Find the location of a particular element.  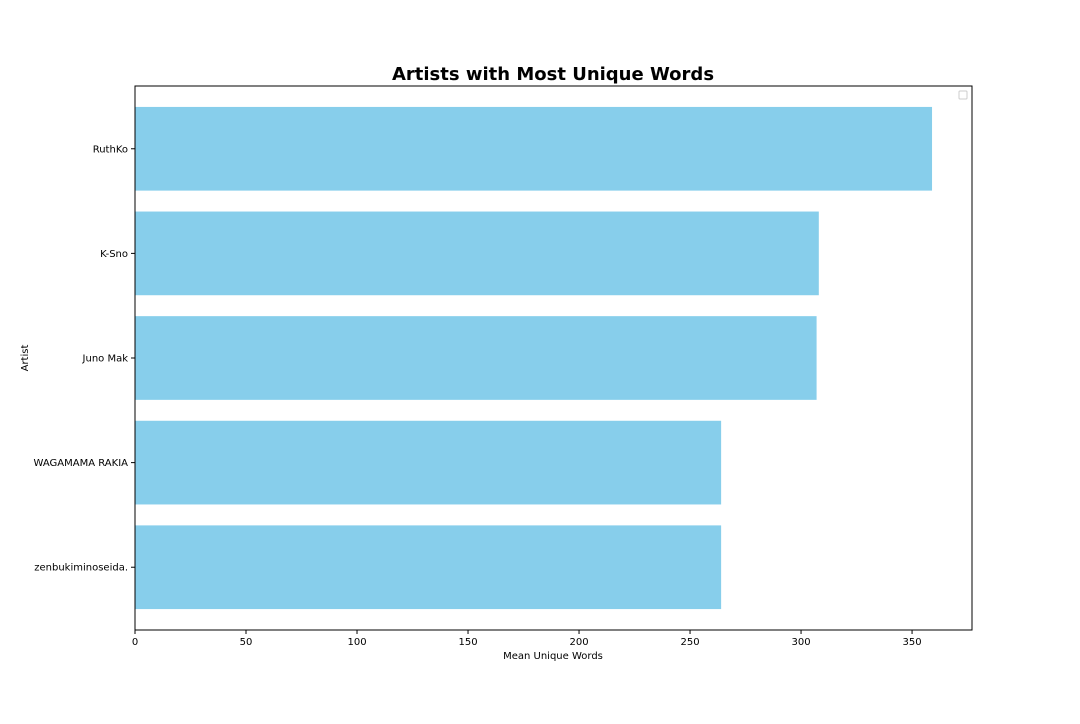

x-tick-label: 200 is located at coordinates (578, 642).